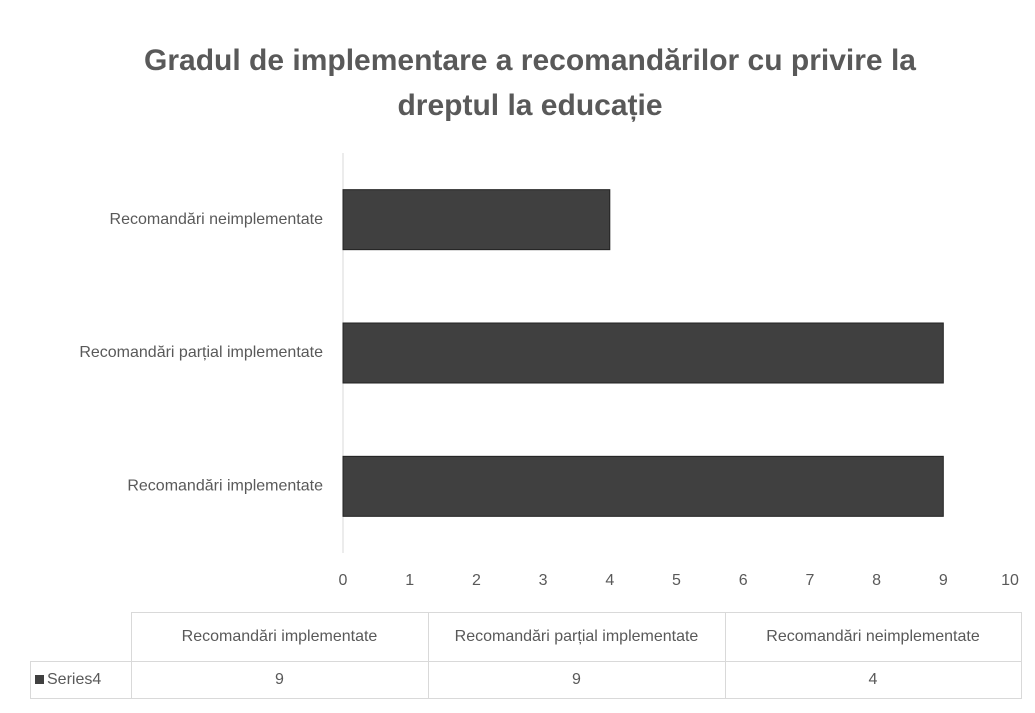 The image size is (1035, 713). I want to click on legend-label: Series4, so click(74, 679).